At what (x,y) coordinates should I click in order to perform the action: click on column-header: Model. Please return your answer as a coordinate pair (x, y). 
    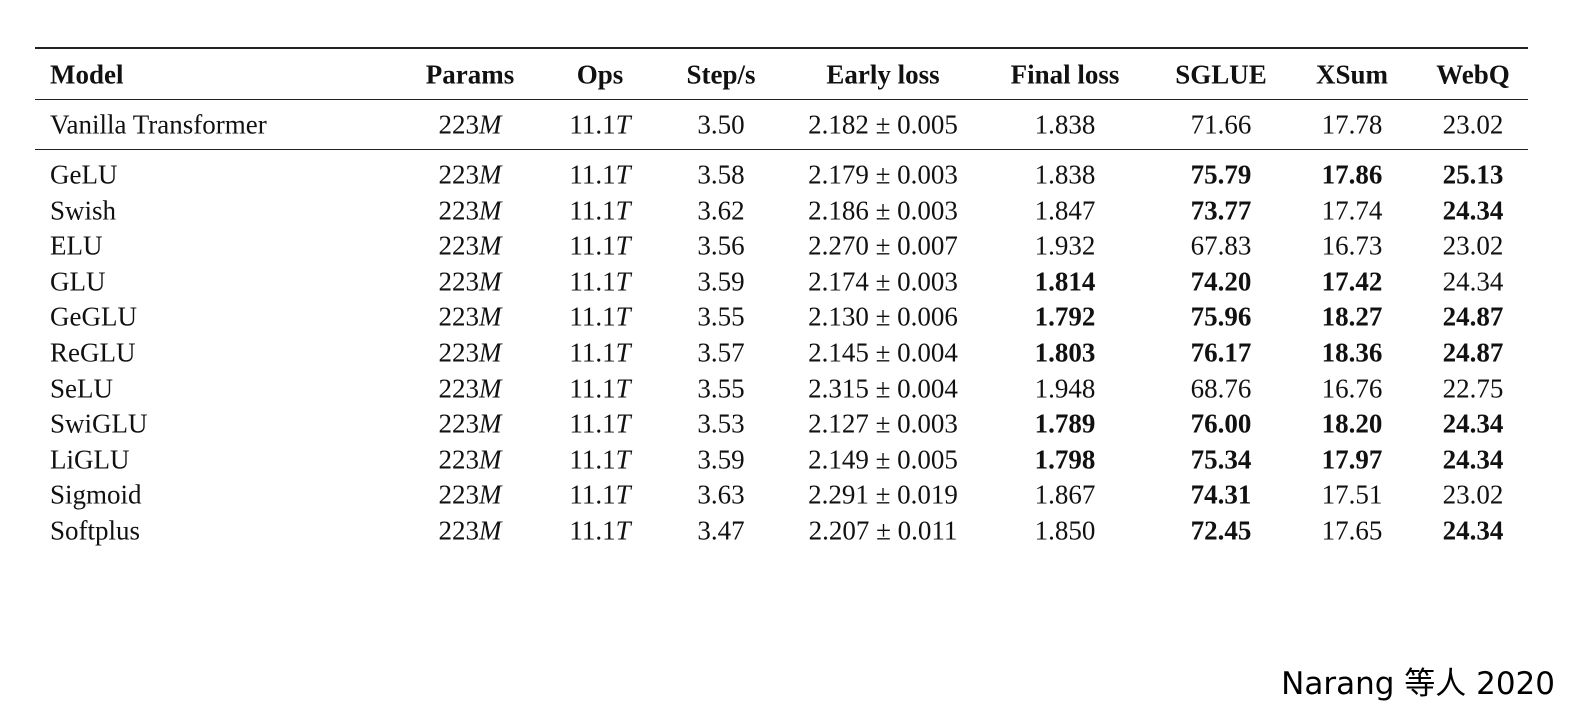
    Looking at the image, I should click on (87, 74).